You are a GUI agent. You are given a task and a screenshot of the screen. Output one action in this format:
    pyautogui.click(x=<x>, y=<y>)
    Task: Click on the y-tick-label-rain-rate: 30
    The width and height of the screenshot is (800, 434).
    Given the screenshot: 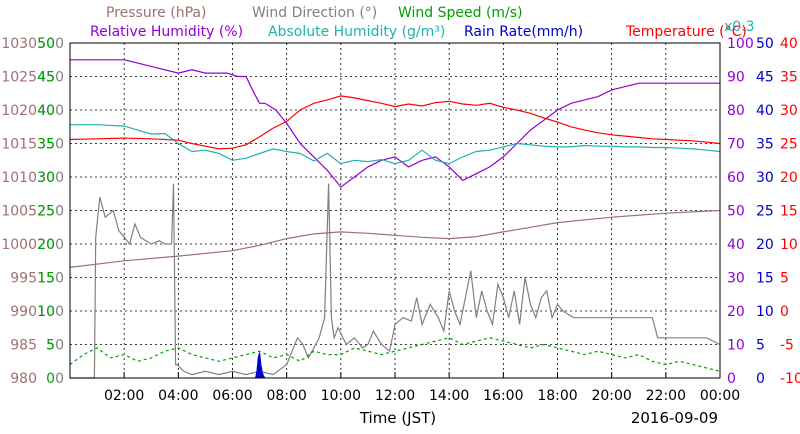 What is the action you would take?
    pyautogui.click(x=765, y=178)
    